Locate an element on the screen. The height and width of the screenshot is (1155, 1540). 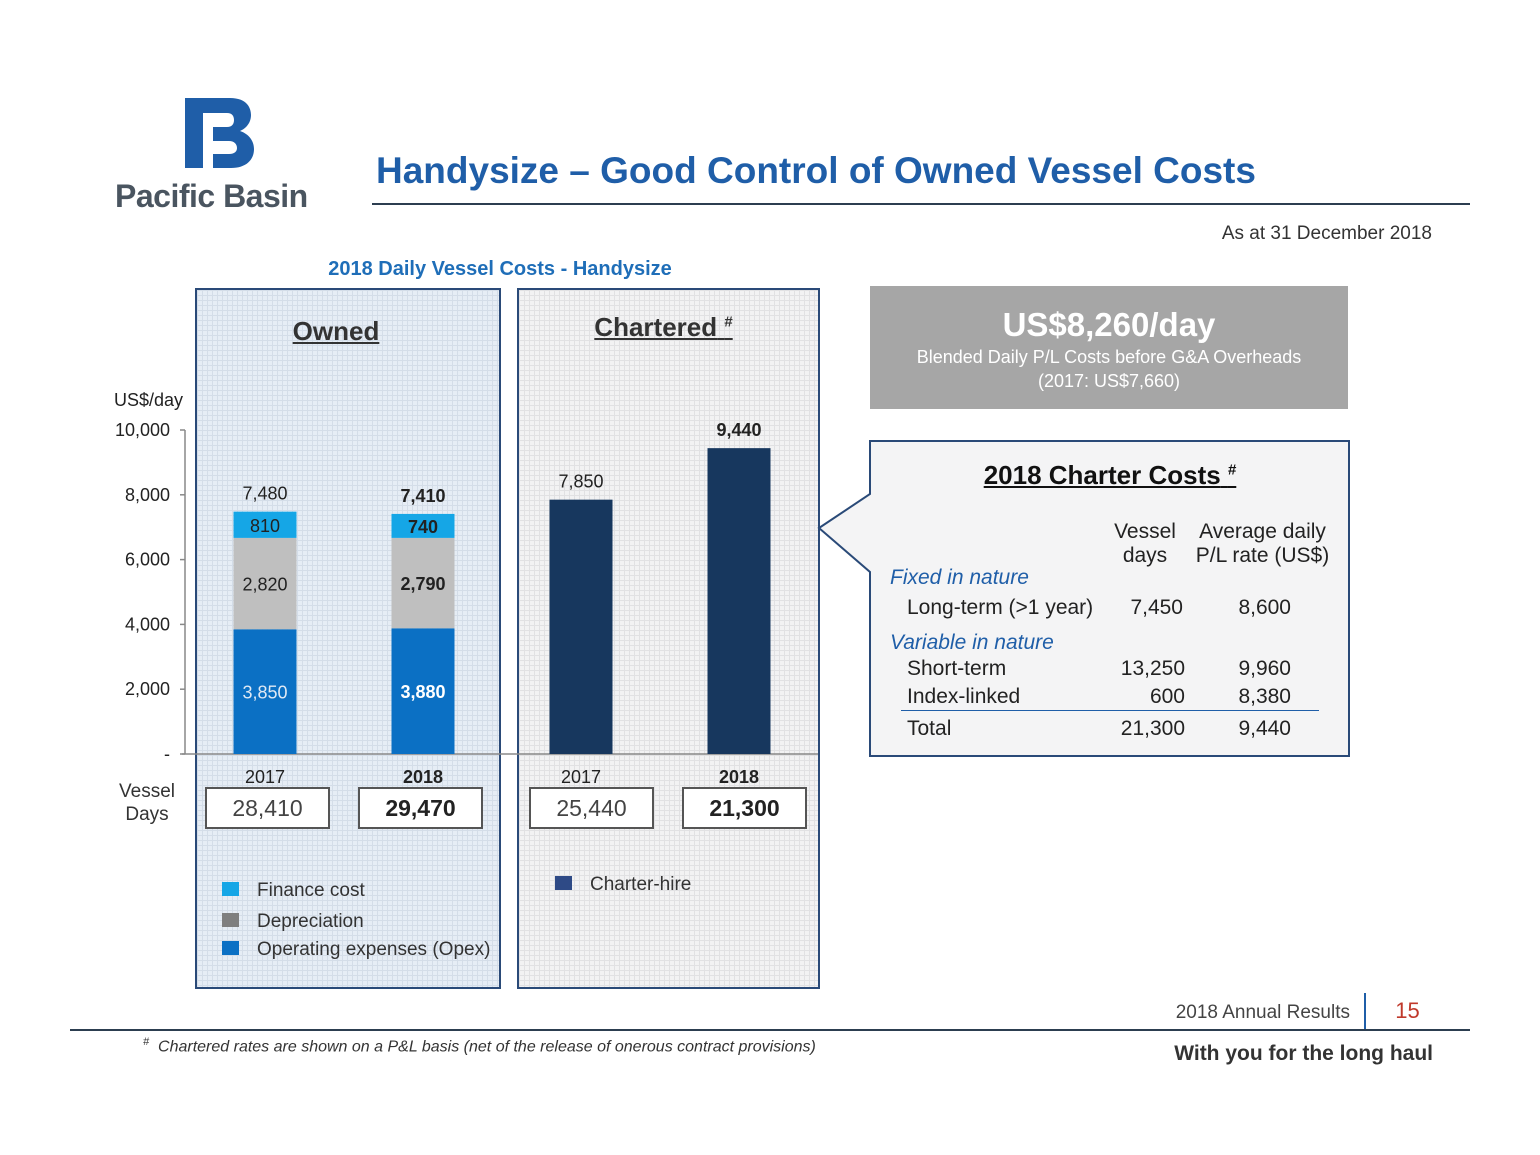
col-header-rate: Average daily P/L rate (US$) is located at coordinates (1262, 543).